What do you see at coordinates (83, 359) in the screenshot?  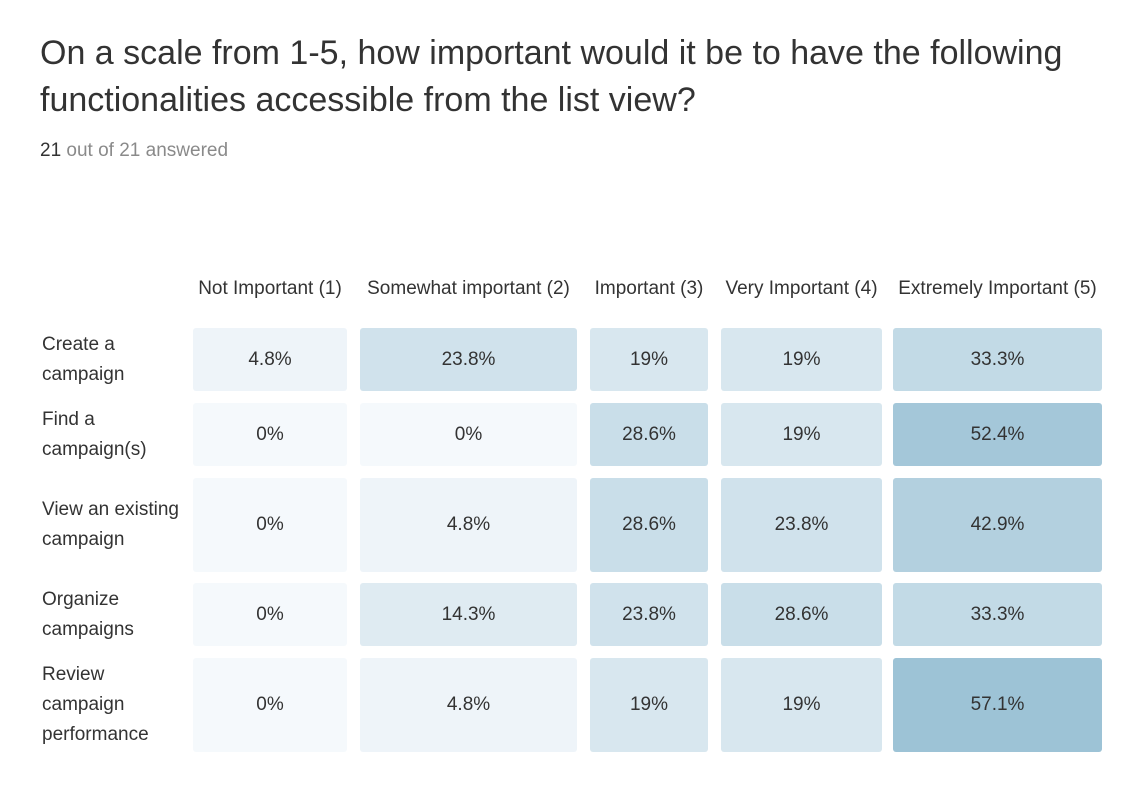 I see `row-label-create-a-campaign: Create a campaign` at bounding box center [83, 359].